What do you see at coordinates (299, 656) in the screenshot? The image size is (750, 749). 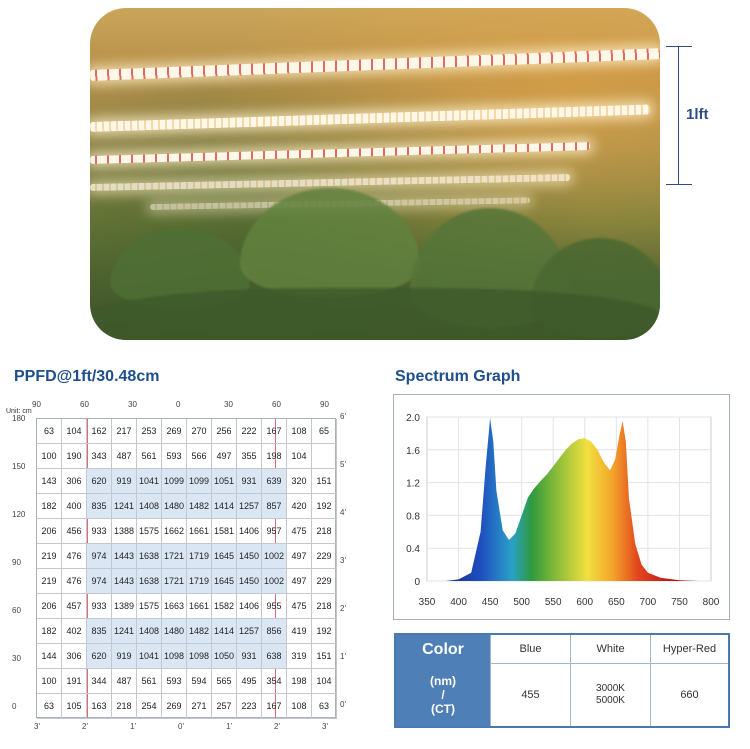 I see `ppfd-cell: 319` at bounding box center [299, 656].